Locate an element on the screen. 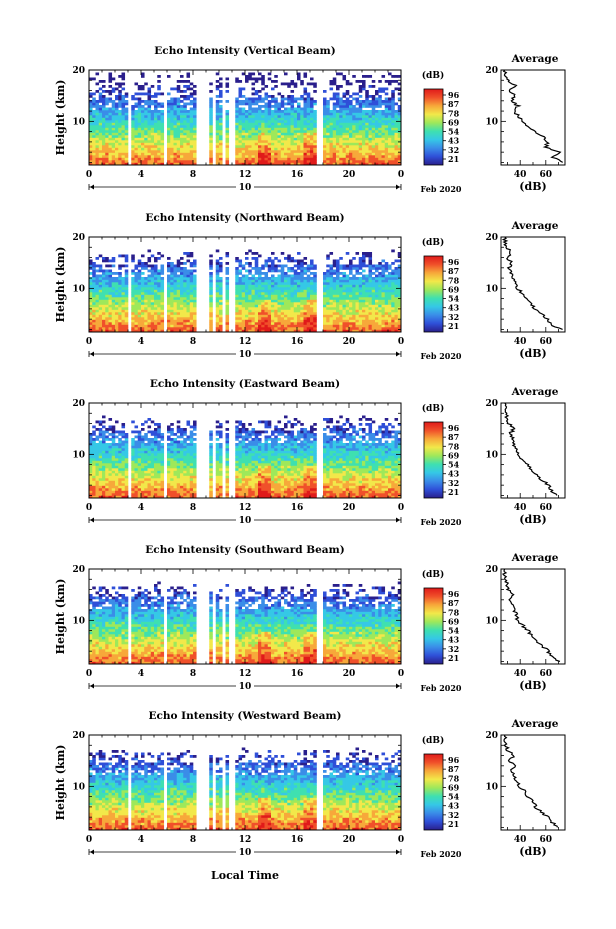  panel-title: Echo Intensity (Westward Beam) is located at coordinates (244, 716).